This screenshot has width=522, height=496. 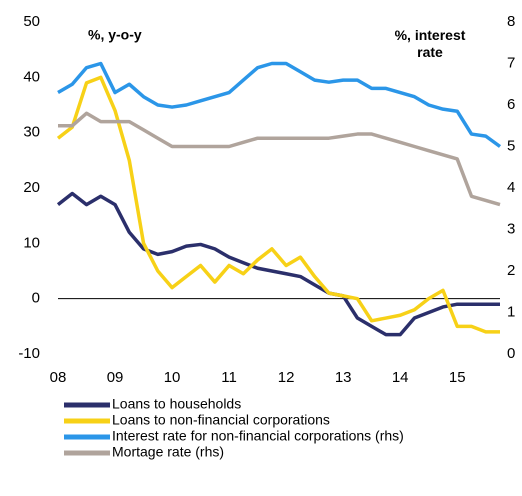 I want to click on y2-tick-label: 3, so click(x=511, y=228).